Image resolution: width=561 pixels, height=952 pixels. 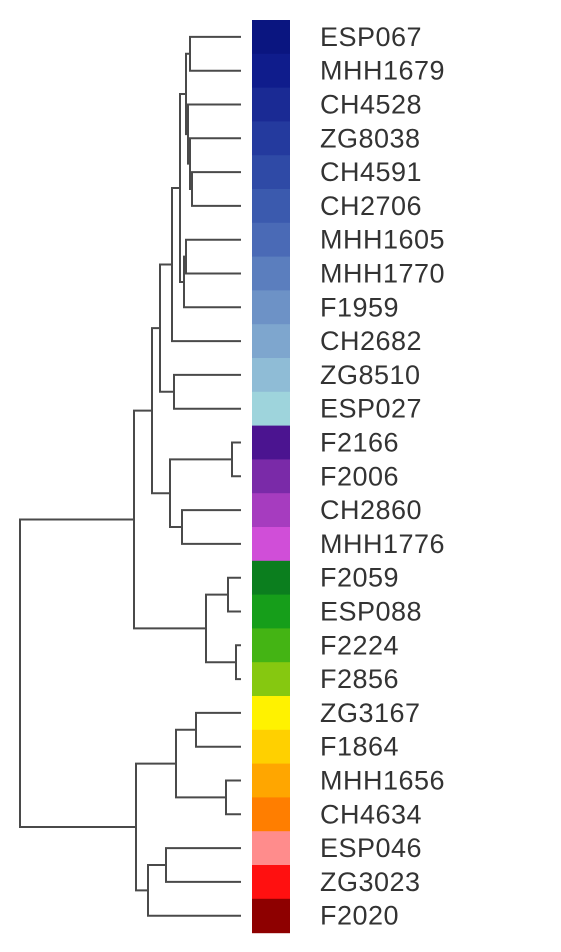 I want to click on leaf-label: CH4528, so click(x=371, y=105).